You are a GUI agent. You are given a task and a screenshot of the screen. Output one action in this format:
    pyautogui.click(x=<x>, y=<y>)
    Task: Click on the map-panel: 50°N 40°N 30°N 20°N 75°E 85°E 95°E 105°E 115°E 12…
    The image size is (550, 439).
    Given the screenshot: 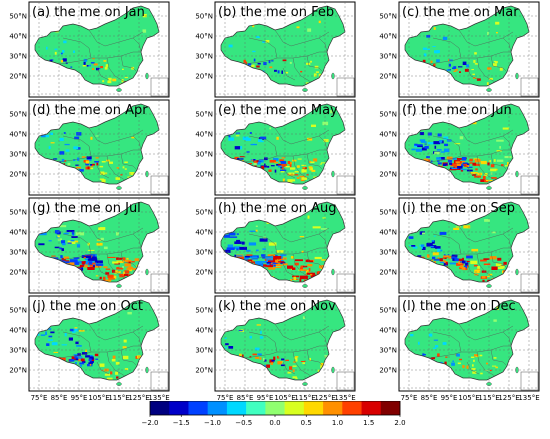 What is the action you would take?
    pyautogui.click(x=275, y=348)
    